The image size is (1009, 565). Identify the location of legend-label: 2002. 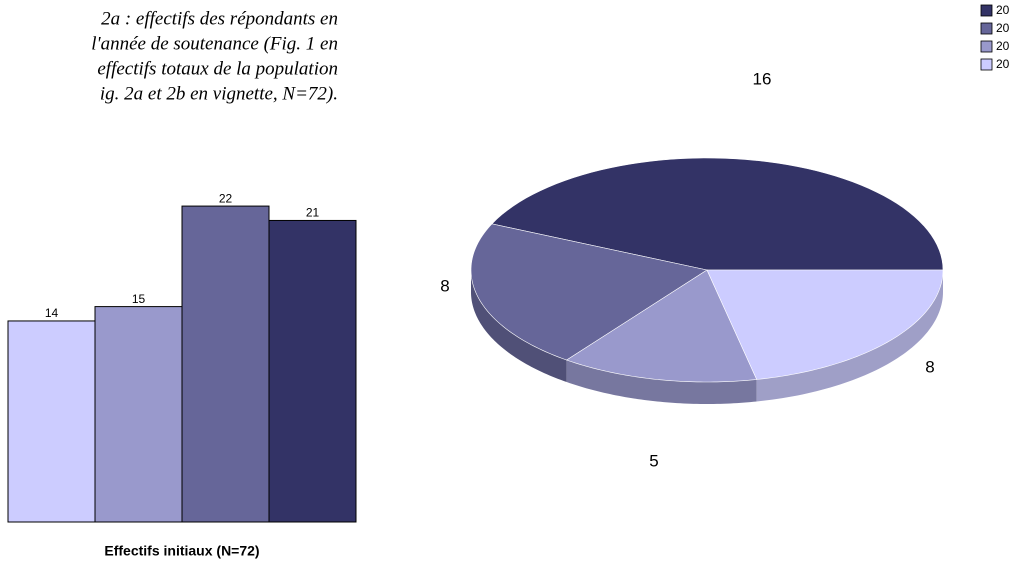
(1002, 64).